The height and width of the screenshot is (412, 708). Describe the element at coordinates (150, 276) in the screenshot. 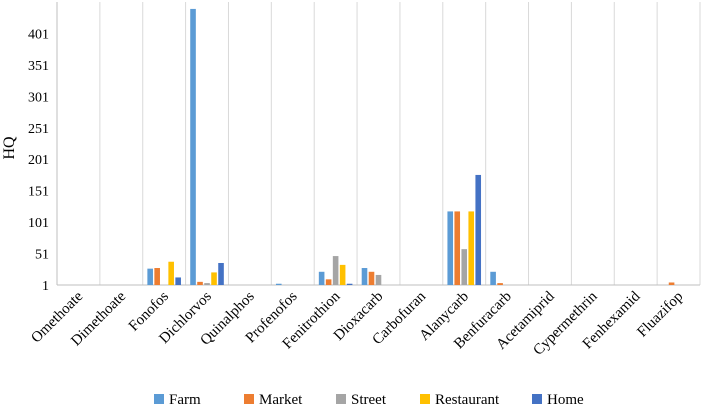

I see `bar-farm-fonofos` at that location.